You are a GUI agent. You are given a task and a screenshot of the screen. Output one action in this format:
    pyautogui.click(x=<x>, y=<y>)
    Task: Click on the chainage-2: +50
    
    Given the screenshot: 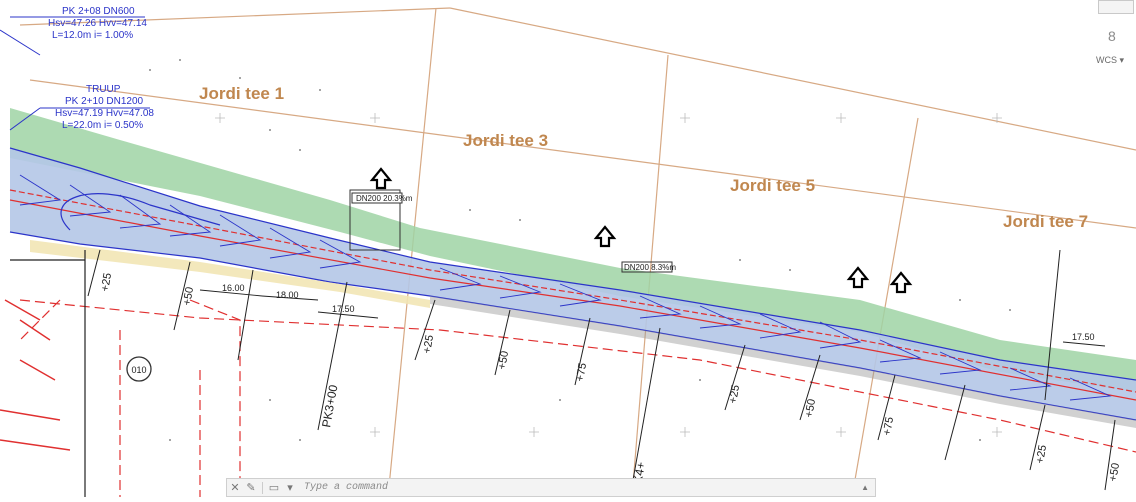 What is the action you would take?
    pyautogui.click(x=188, y=296)
    